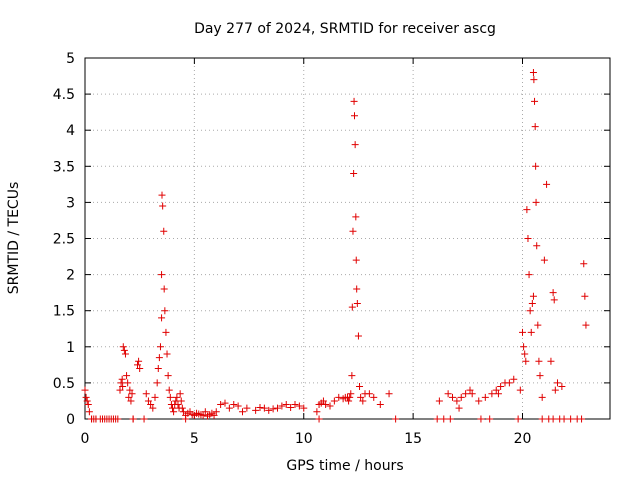  Describe the element at coordinates (523, 439) in the screenshot. I see `x-tick-label: 20` at that location.